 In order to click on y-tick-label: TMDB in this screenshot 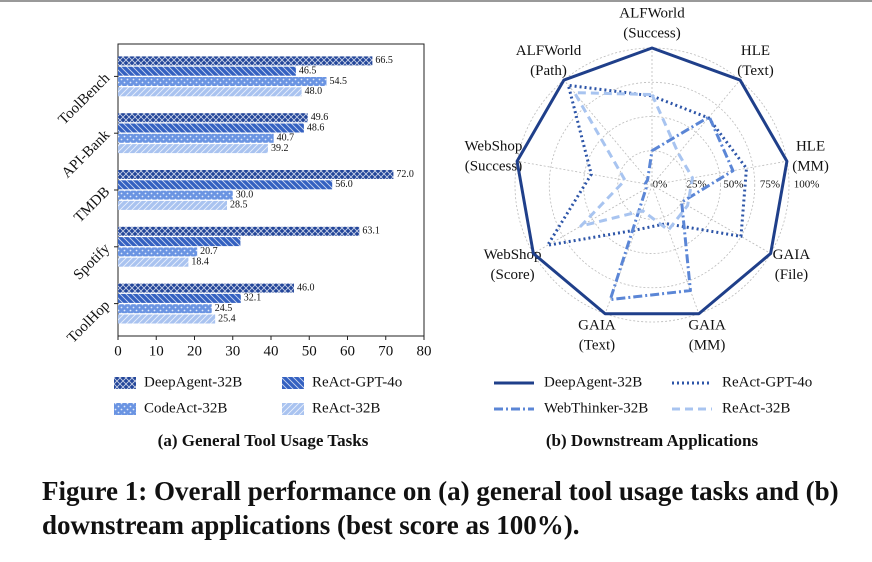, I will do `click(92, 205)`.